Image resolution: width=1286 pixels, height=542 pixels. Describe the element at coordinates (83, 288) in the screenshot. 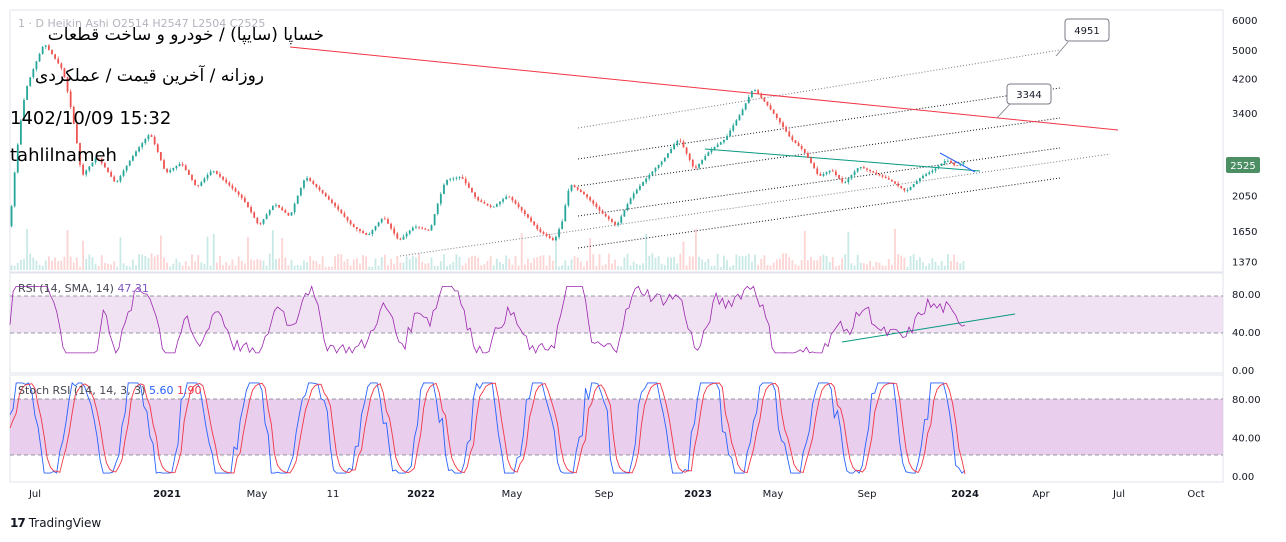

I see `rsi-legend: RSI (14, SMA, 14) 47.31` at that location.